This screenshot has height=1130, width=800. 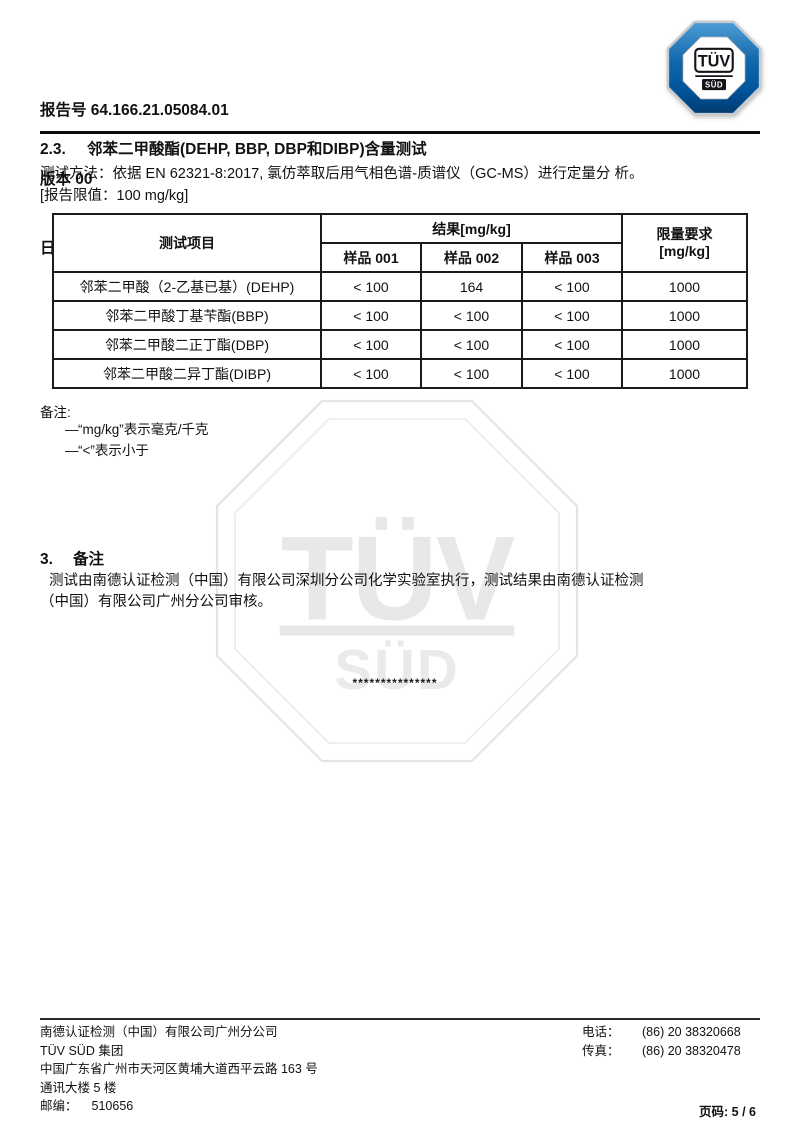 What do you see at coordinates (159, 1032) in the screenshot?
I see `footer-company: 南德认证检测（中国）有限公司广州分公司` at bounding box center [159, 1032].